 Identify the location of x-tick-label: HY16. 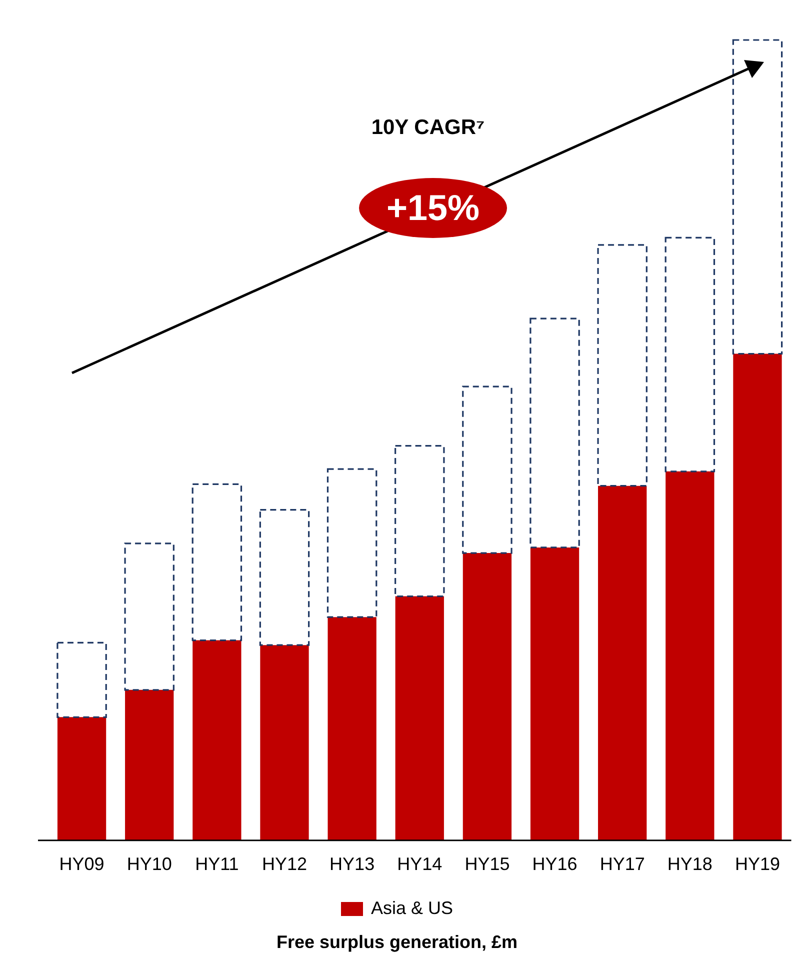
(555, 864).